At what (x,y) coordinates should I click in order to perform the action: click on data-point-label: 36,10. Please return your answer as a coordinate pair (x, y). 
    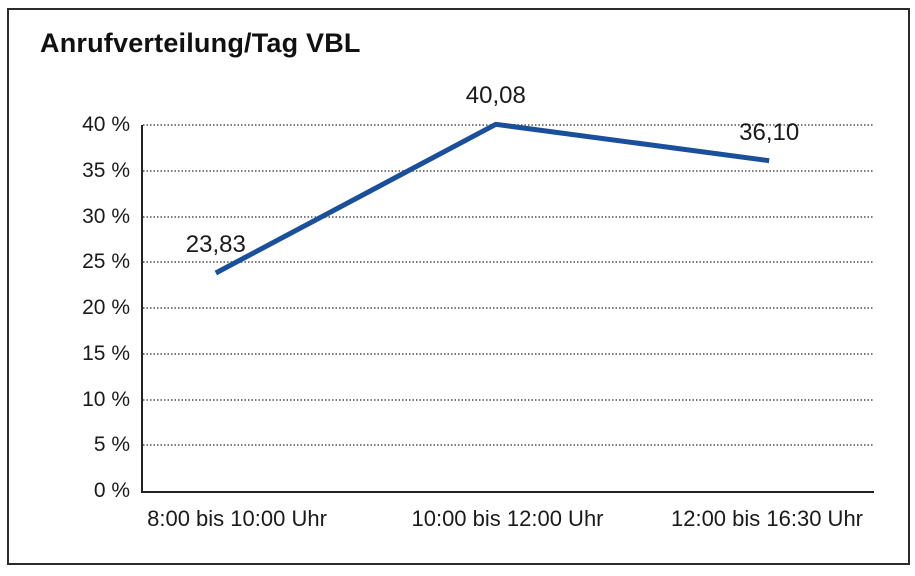
    Looking at the image, I should click on (769, 132).